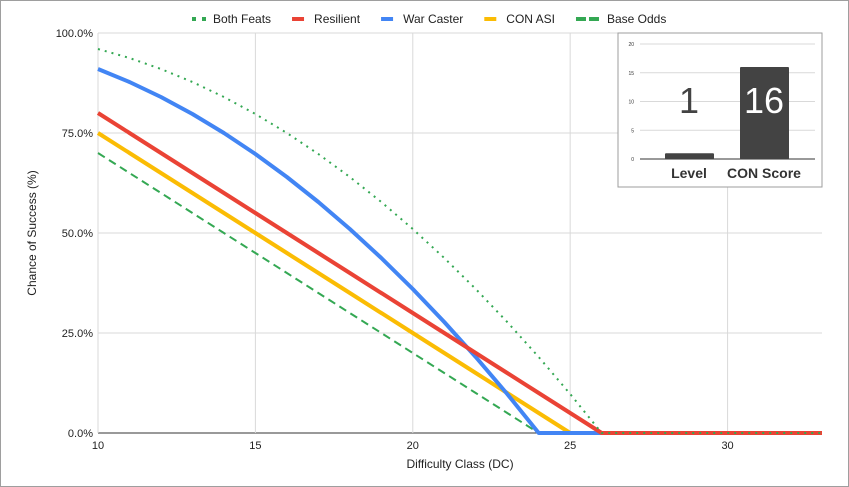 The image size is (849, 487). I want to click on y-tick-label: 50.0%, so click(77, 234).